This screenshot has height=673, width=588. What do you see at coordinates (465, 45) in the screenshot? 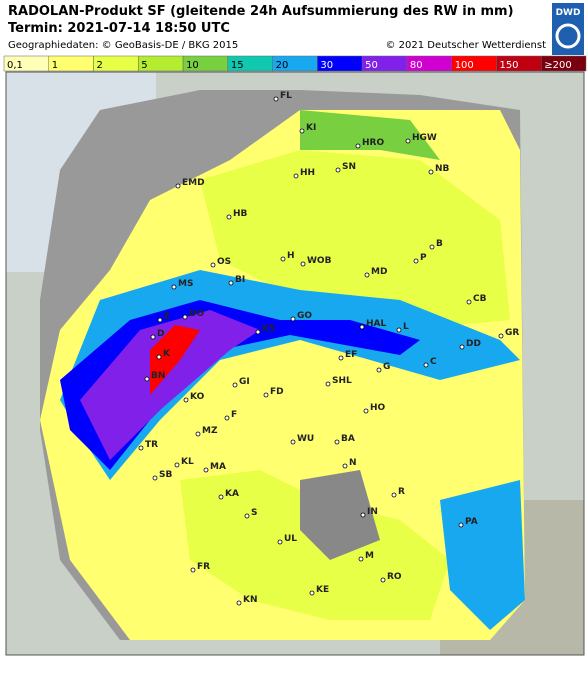
I see `copyright: © 2021 Deutscher Wetterdienst` at bounding box center [465, 45].